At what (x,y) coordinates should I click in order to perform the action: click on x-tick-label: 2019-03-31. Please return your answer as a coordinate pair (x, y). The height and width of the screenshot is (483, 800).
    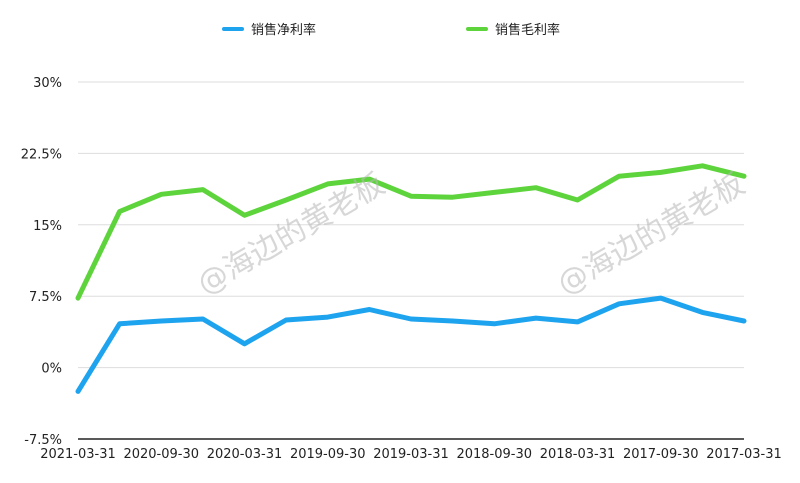
    Looking at the image, I should click on (411, 454).